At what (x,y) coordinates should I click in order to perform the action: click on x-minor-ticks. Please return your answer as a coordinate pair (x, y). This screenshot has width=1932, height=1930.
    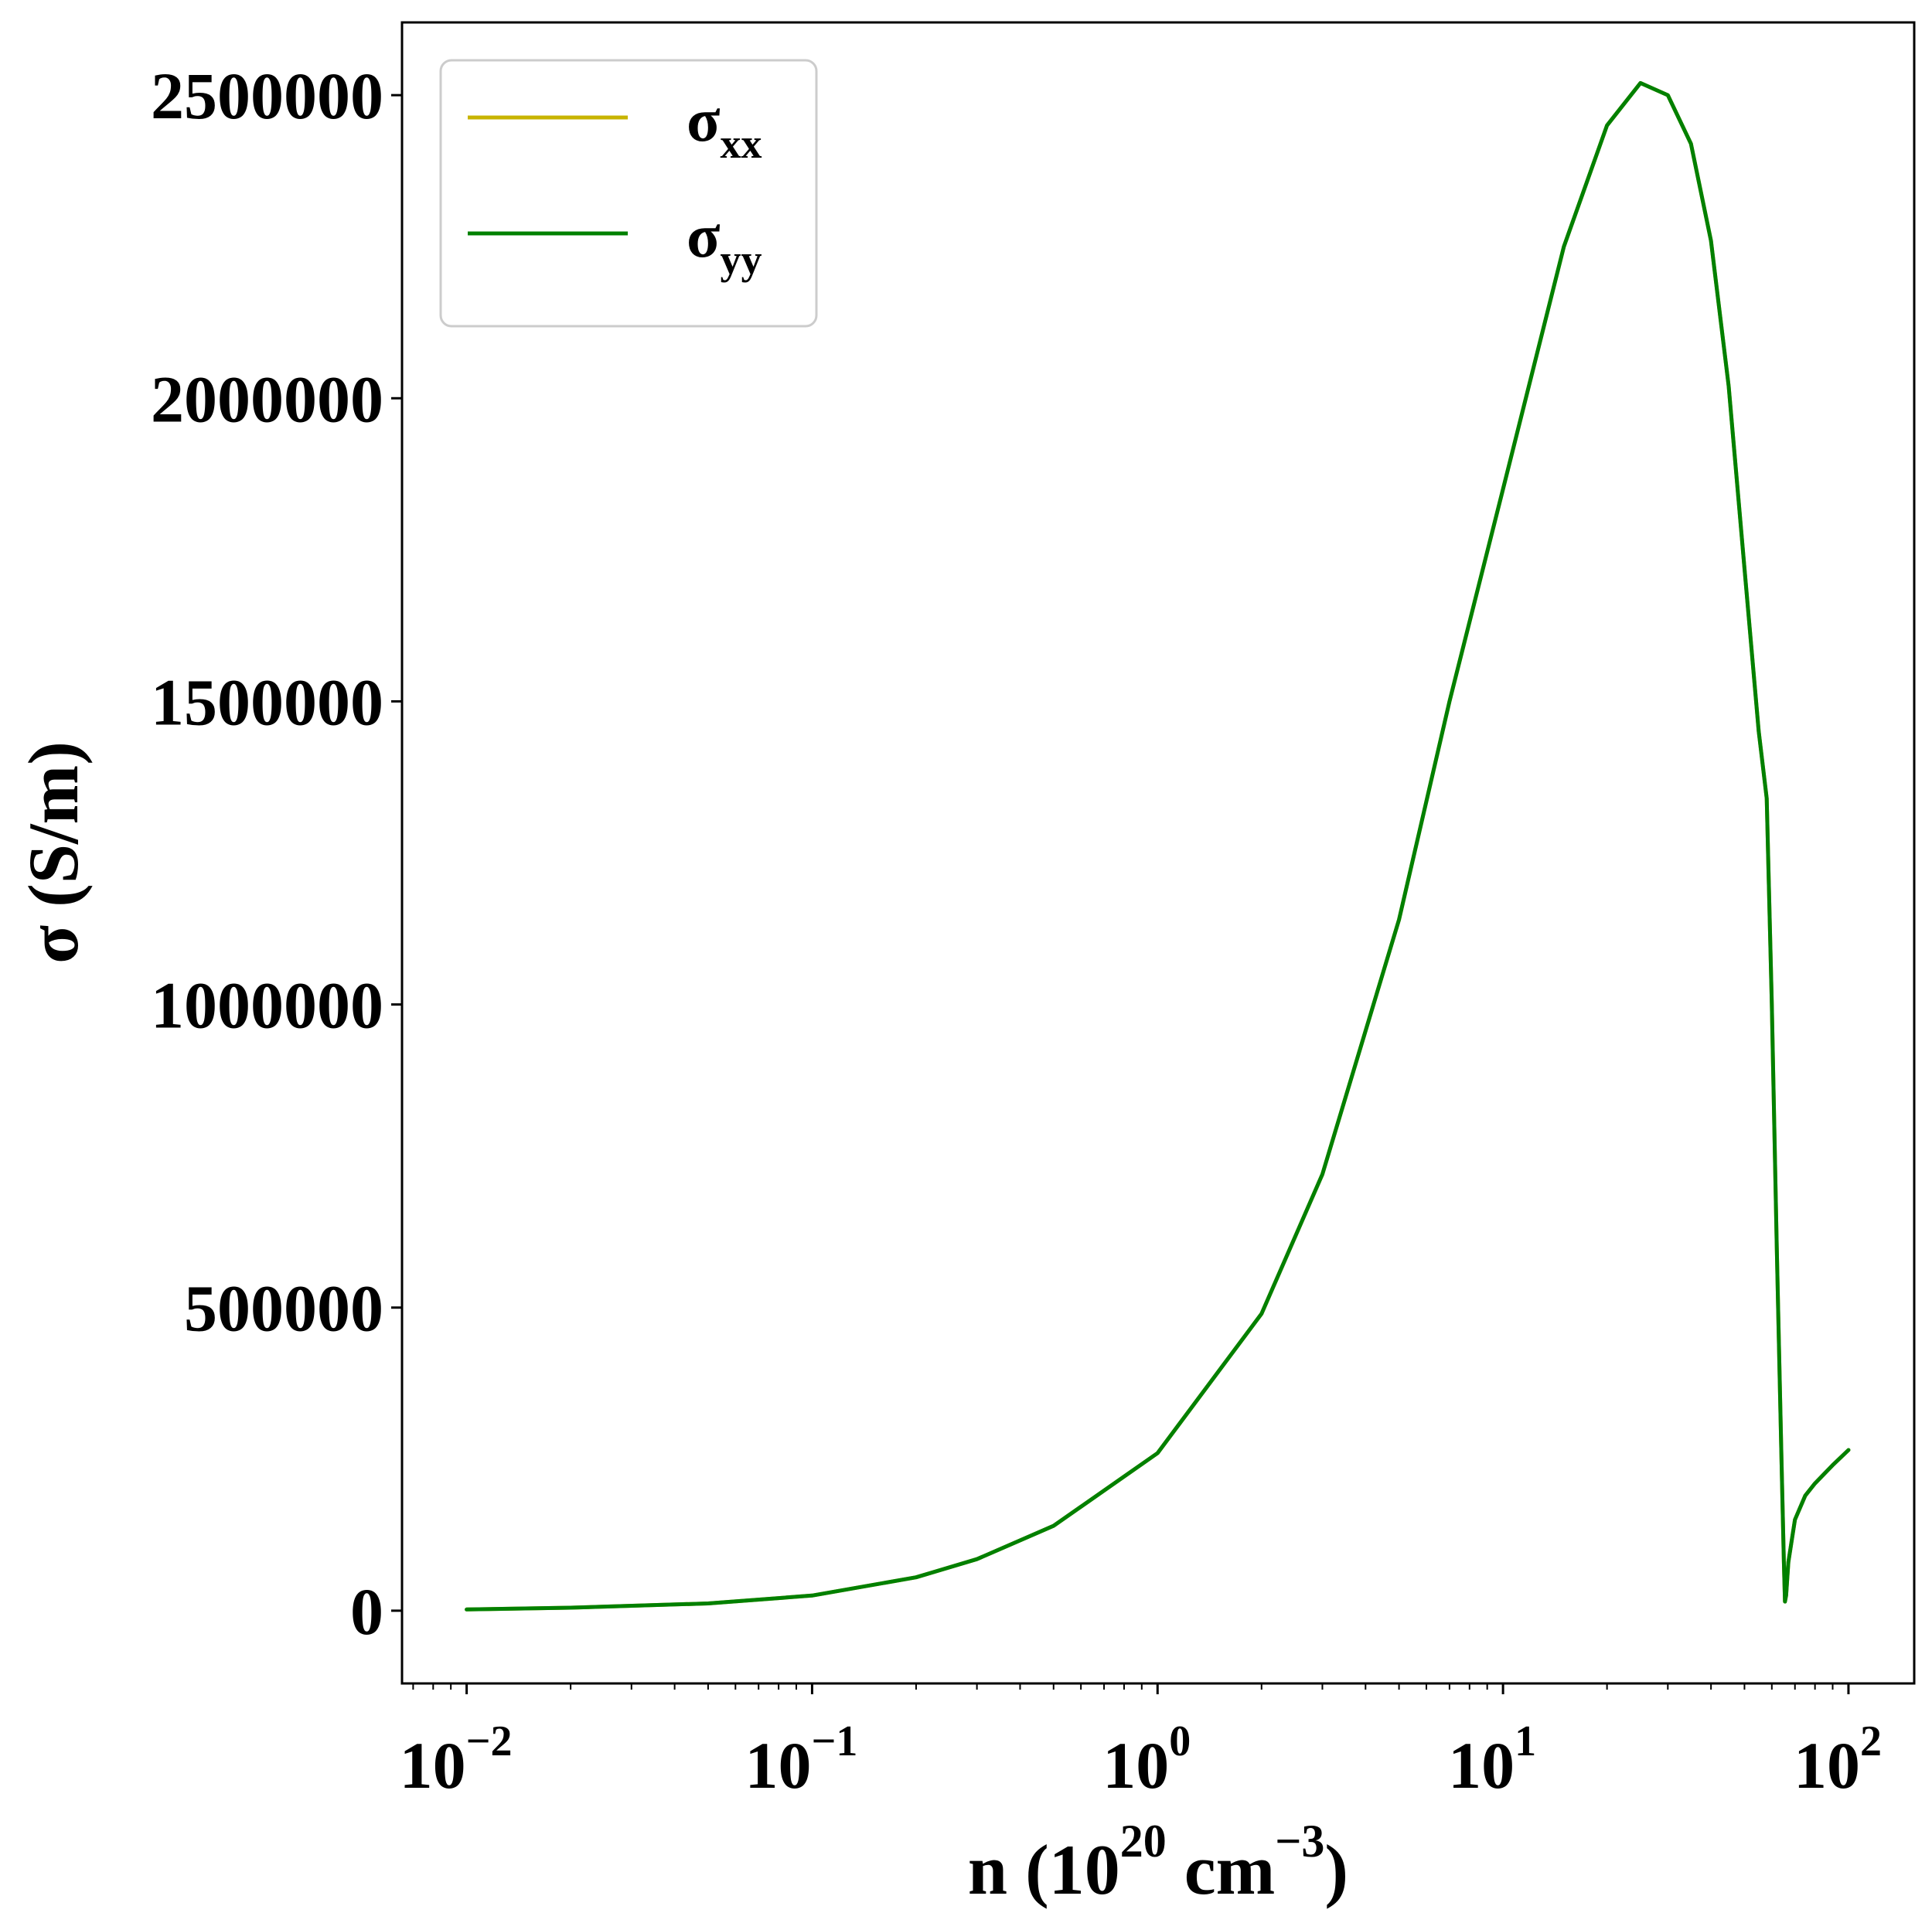
    Looking at the image, I should click on (1123, 1686).